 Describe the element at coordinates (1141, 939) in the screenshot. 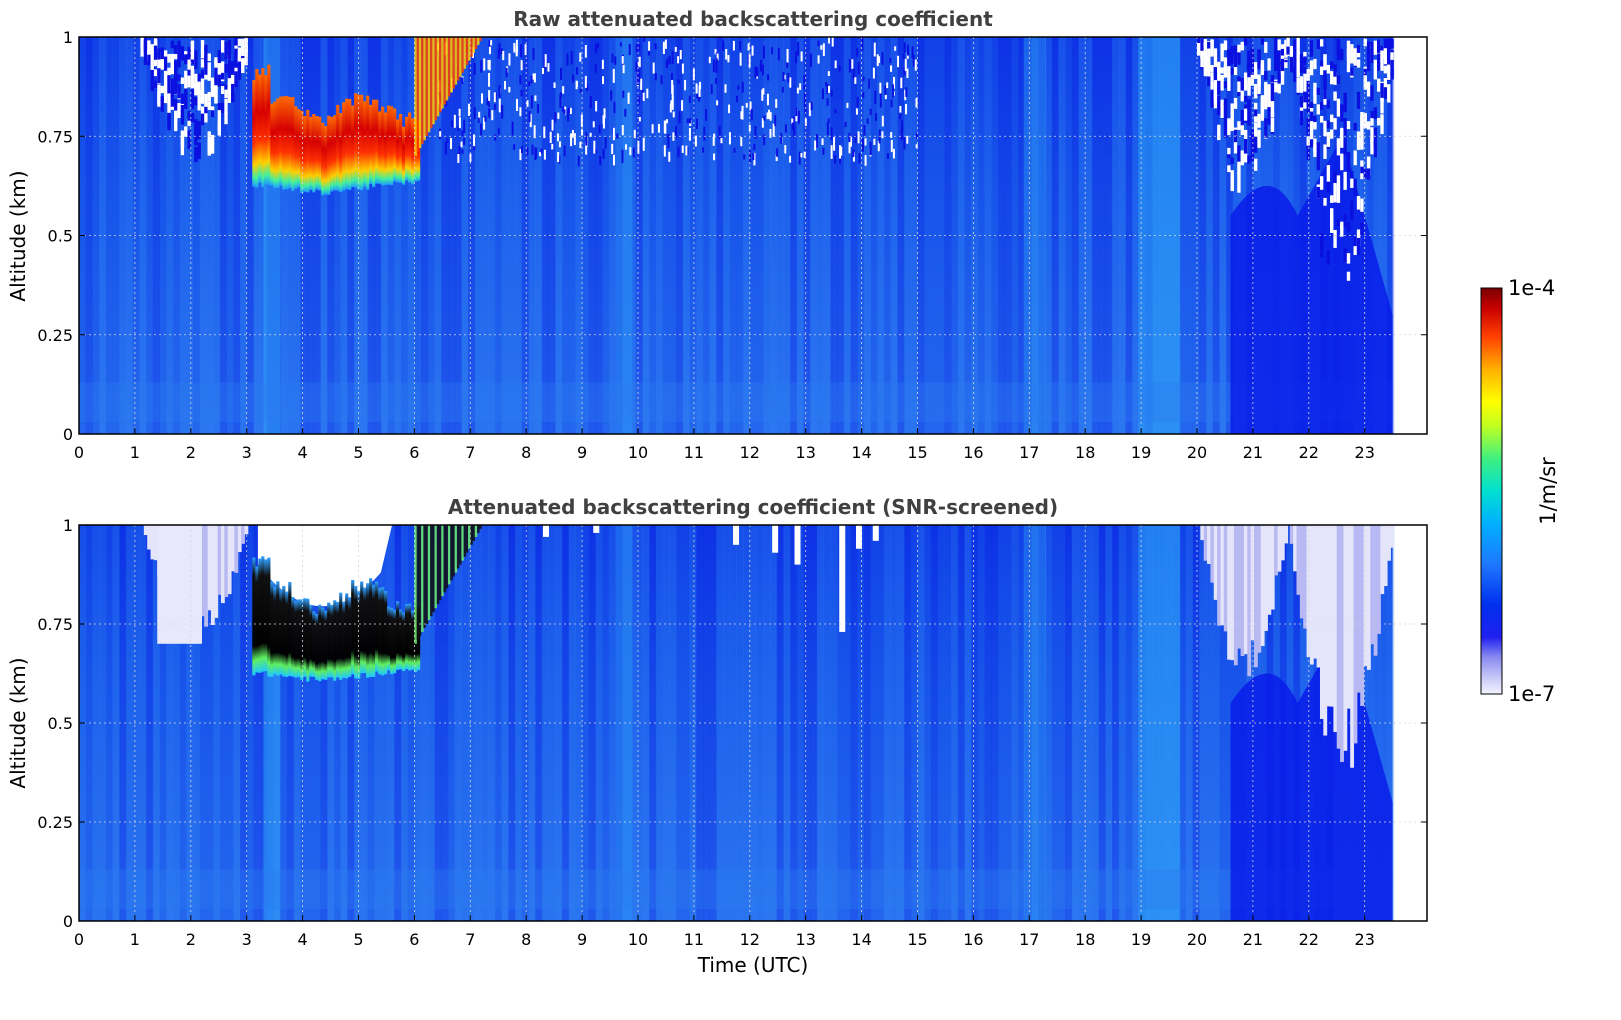

I see `x-tick-label: 19` at that location.